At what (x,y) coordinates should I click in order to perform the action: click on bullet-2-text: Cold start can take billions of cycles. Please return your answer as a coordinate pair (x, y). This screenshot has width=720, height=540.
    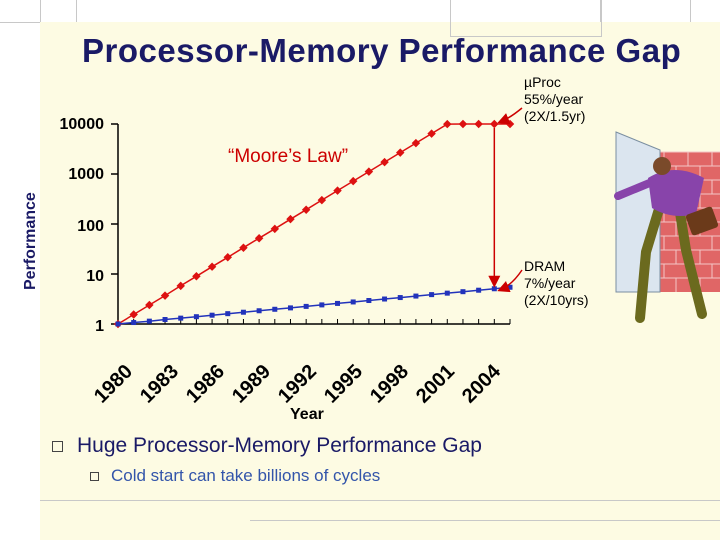
    Looking at the image, I should click on (246, 475).